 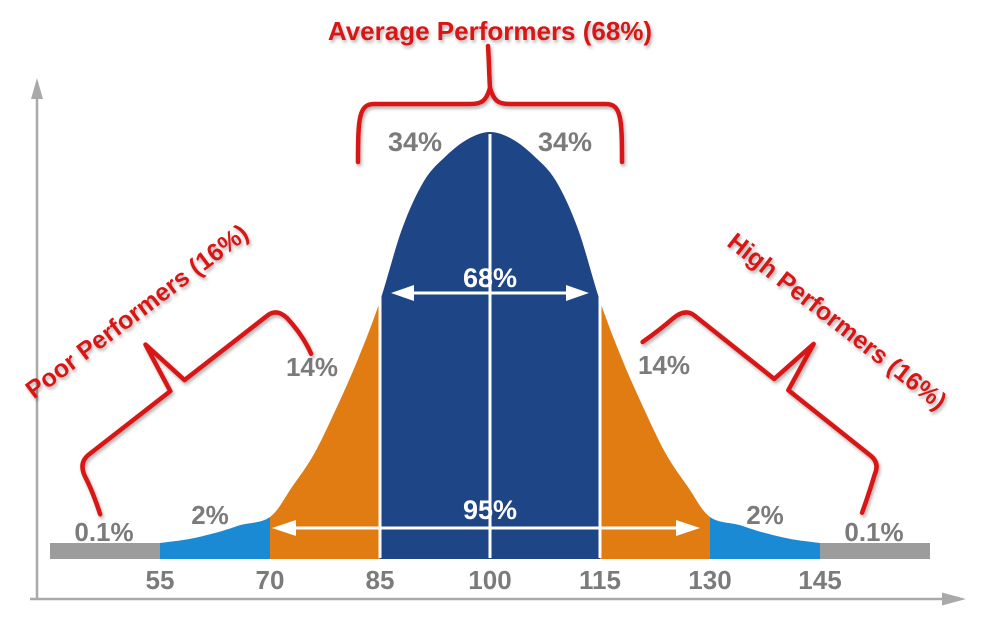 I want to click on segment-label-2-left: 2%, so click(x=210, y=515).